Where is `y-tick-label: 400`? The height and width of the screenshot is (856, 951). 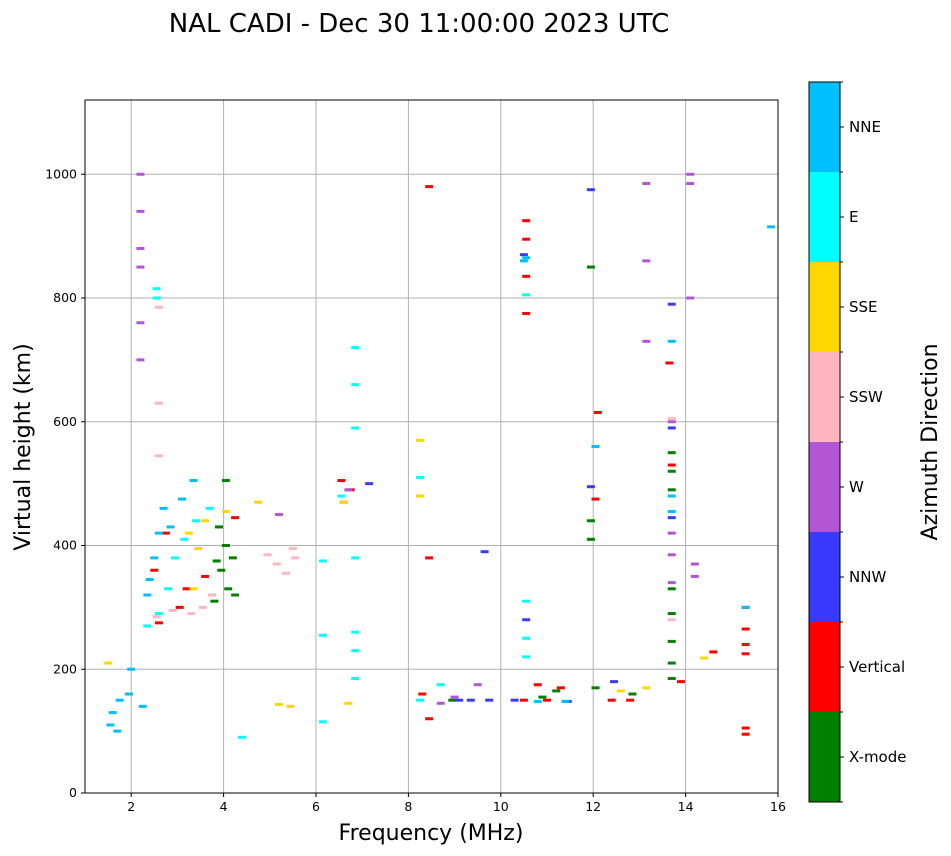
y-tick-label: 400 is located at coordinates (65, 545).